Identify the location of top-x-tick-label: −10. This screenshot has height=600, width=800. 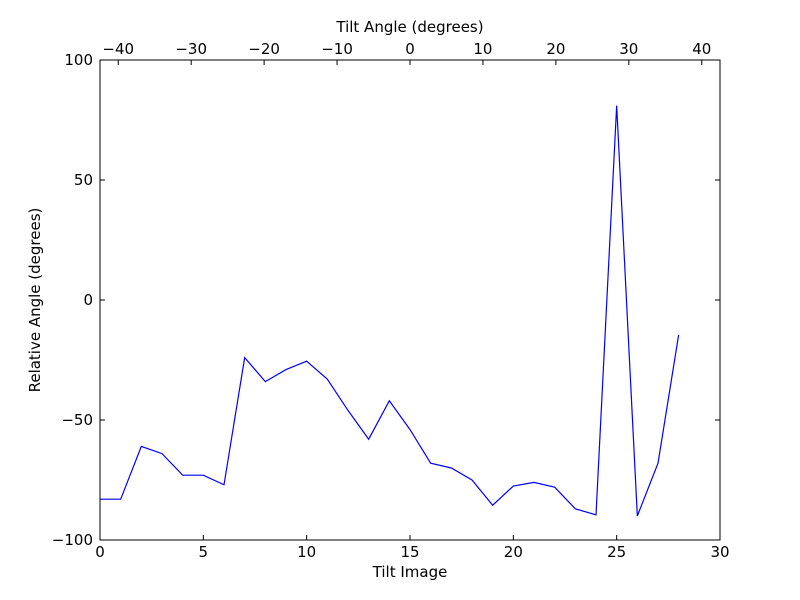
(337, 49).